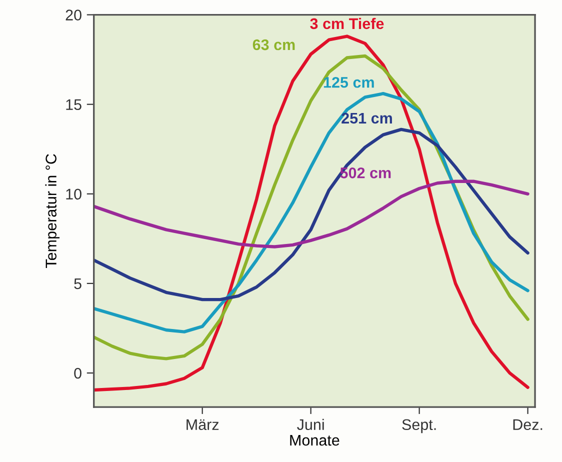 This screenshot has width=562, height=462. What do you see at coordinates (310, 424) in the screenshot?
I see `x-tick-label: Juni` at bounding box center [310, 424].